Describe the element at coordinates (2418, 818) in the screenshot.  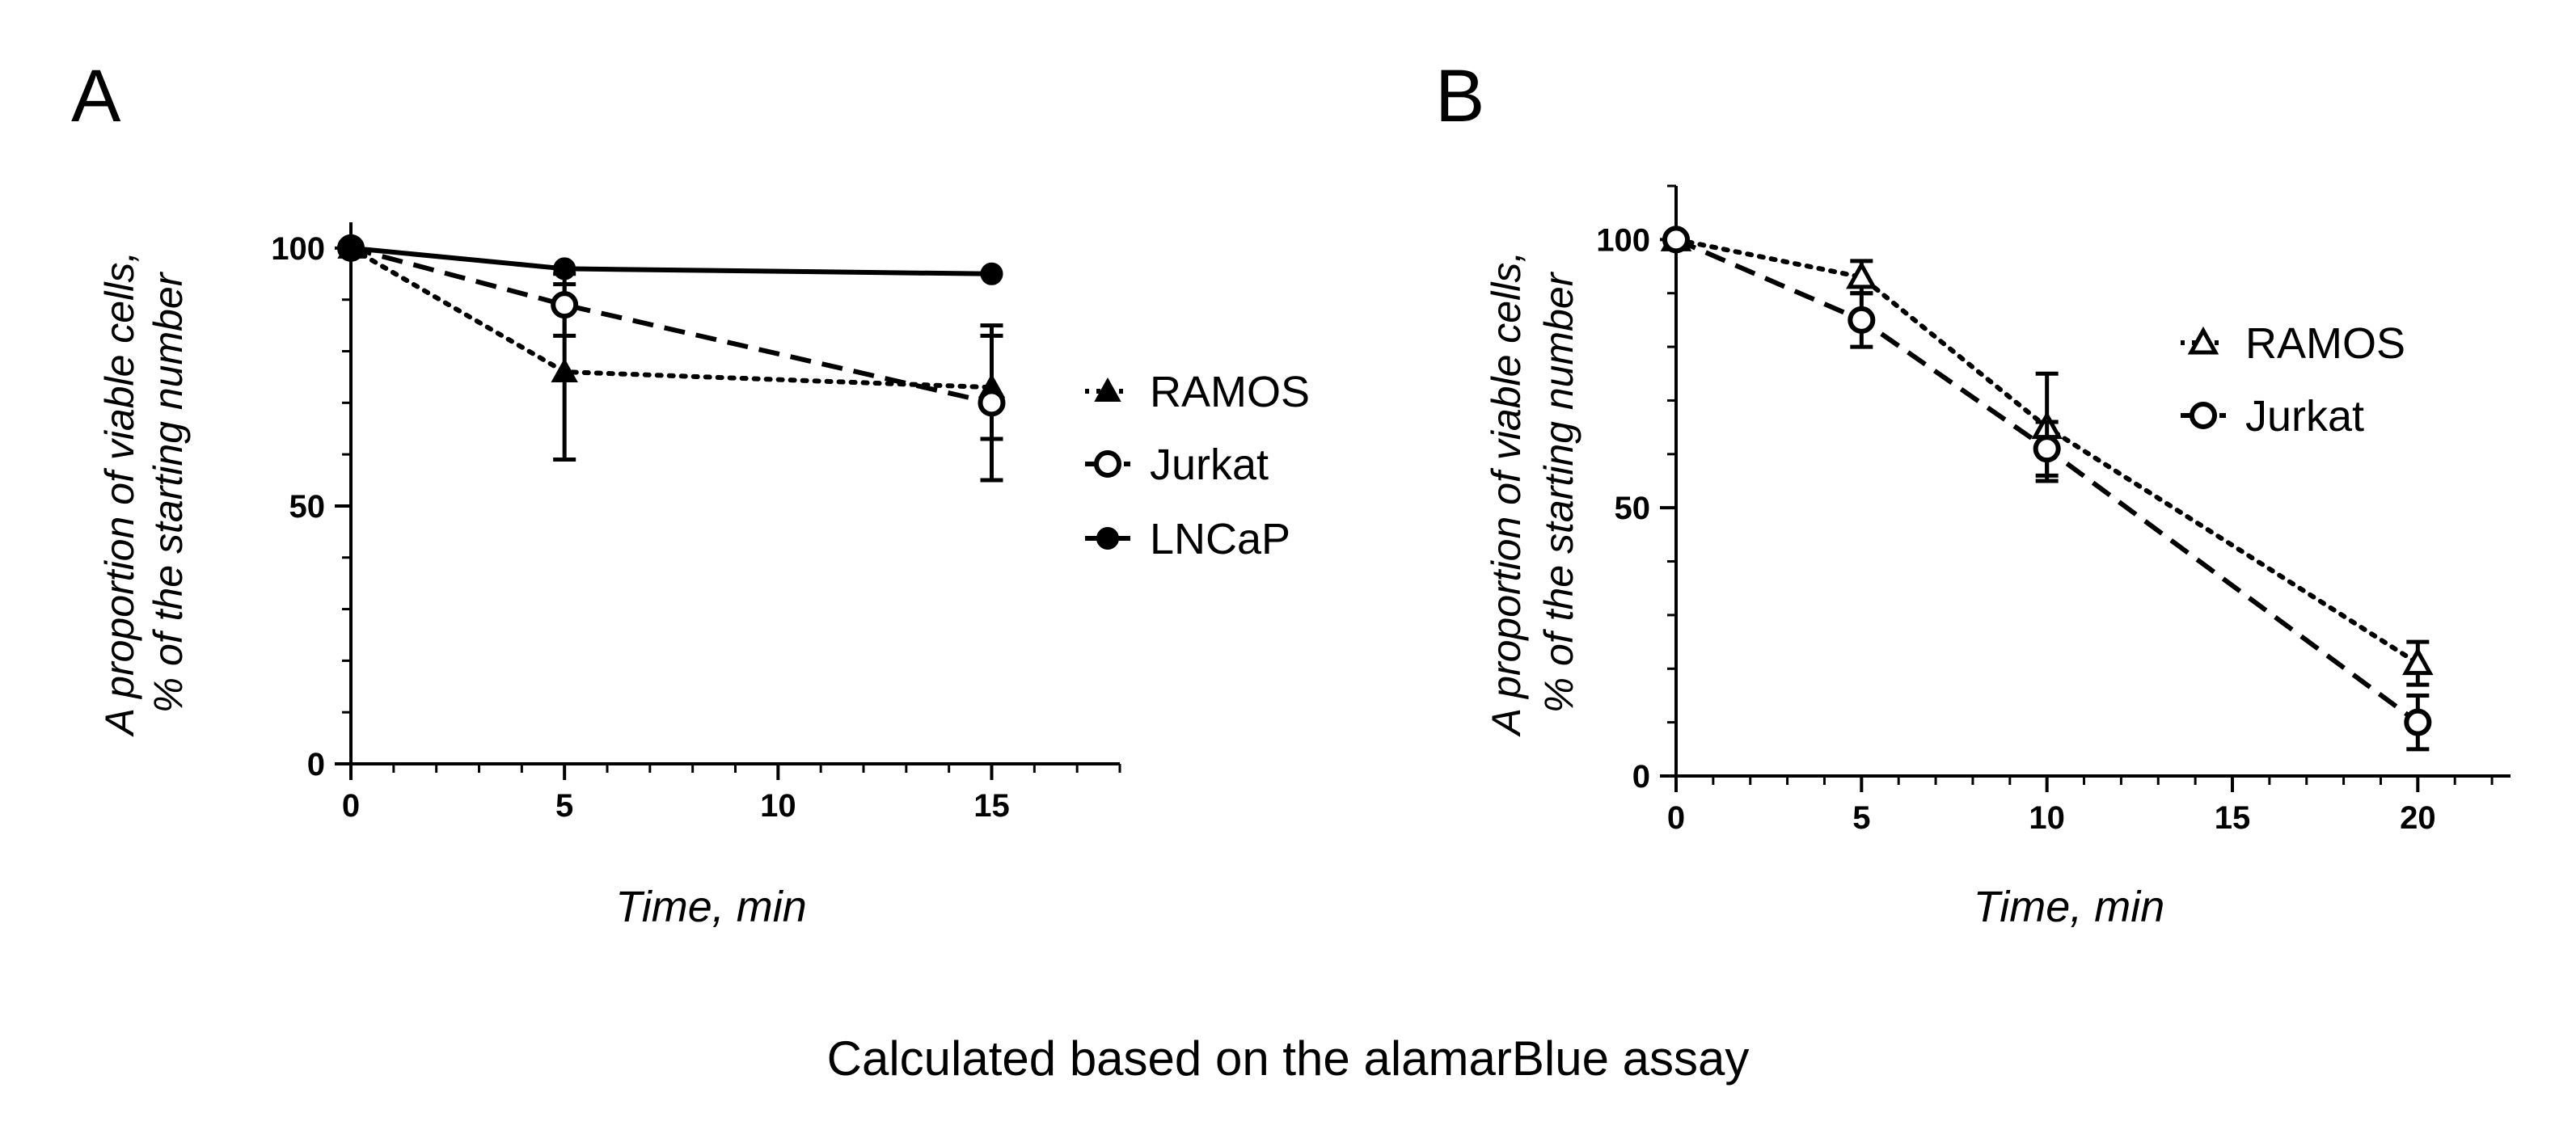
I see `x-tick-label: 20` at that location.